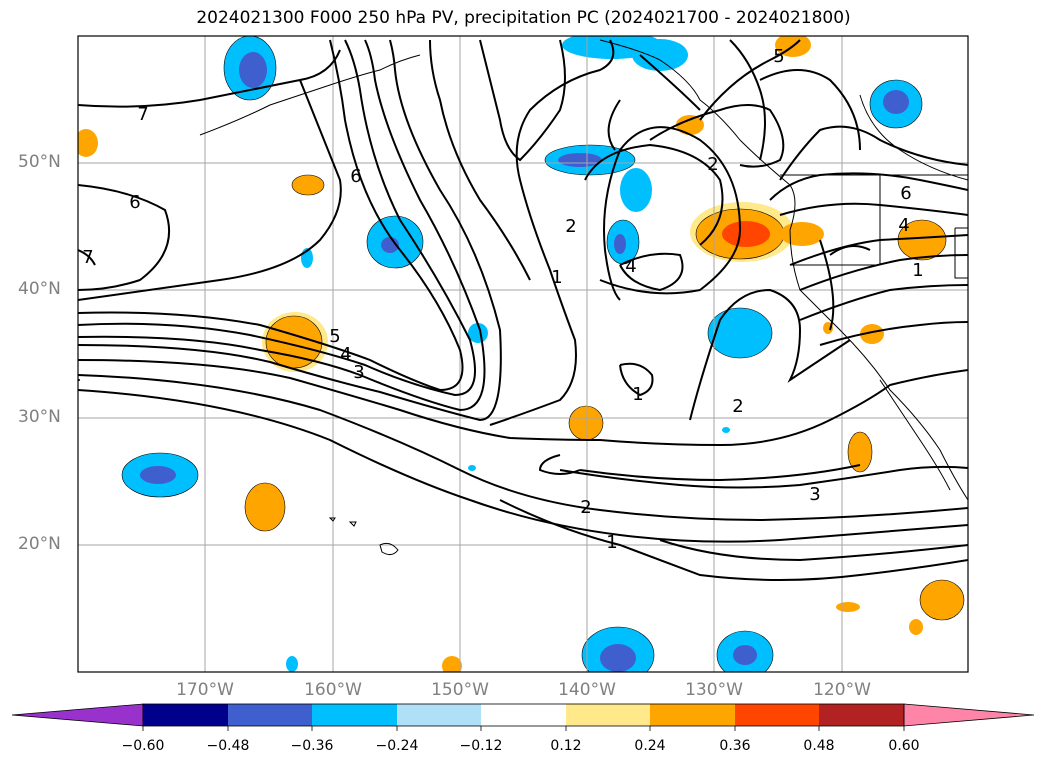 Image resolution: width=1047 pixels, height=765 pixels. Describe the element at coordinates (39, 417) in the screenshot. I see `lat-label: 30°N` at that location.